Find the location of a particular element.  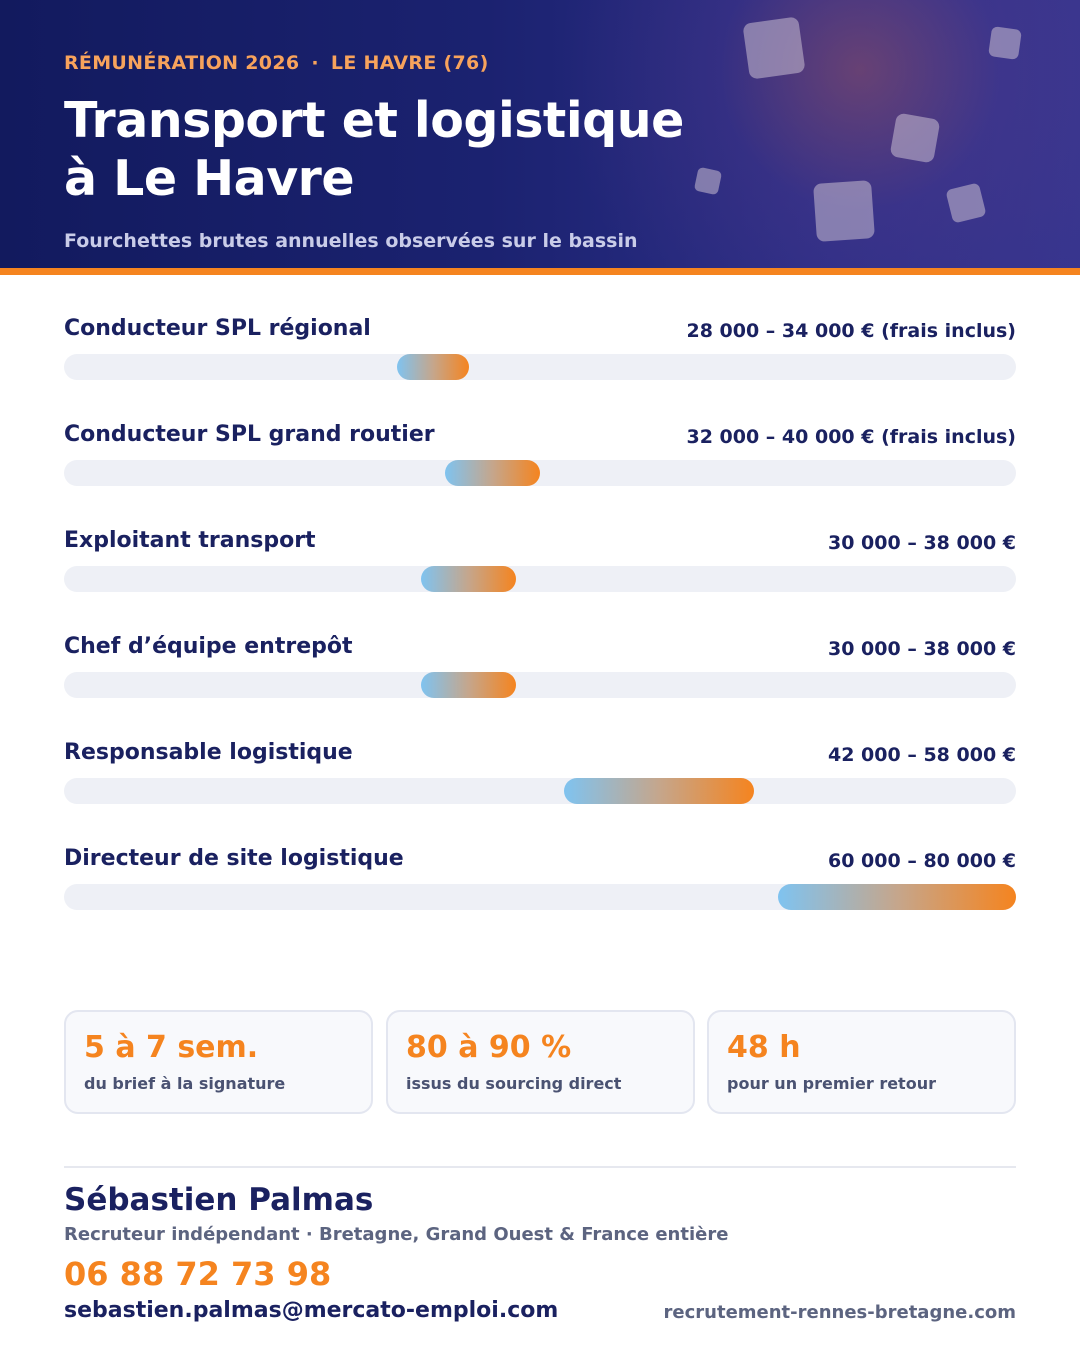

salary-range: 42 000 – 58 000 € is located at coordinates (922, 755).